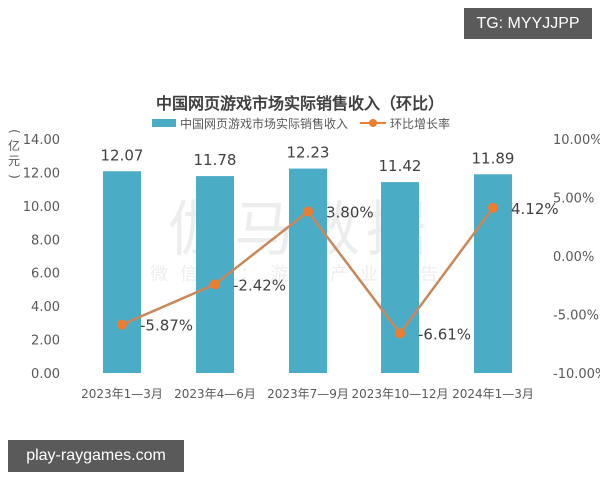 This screenshot has height=480, width=600. I want to click on telegram-watermark-badge: TG: MYYJJPP, so click(528, 23).